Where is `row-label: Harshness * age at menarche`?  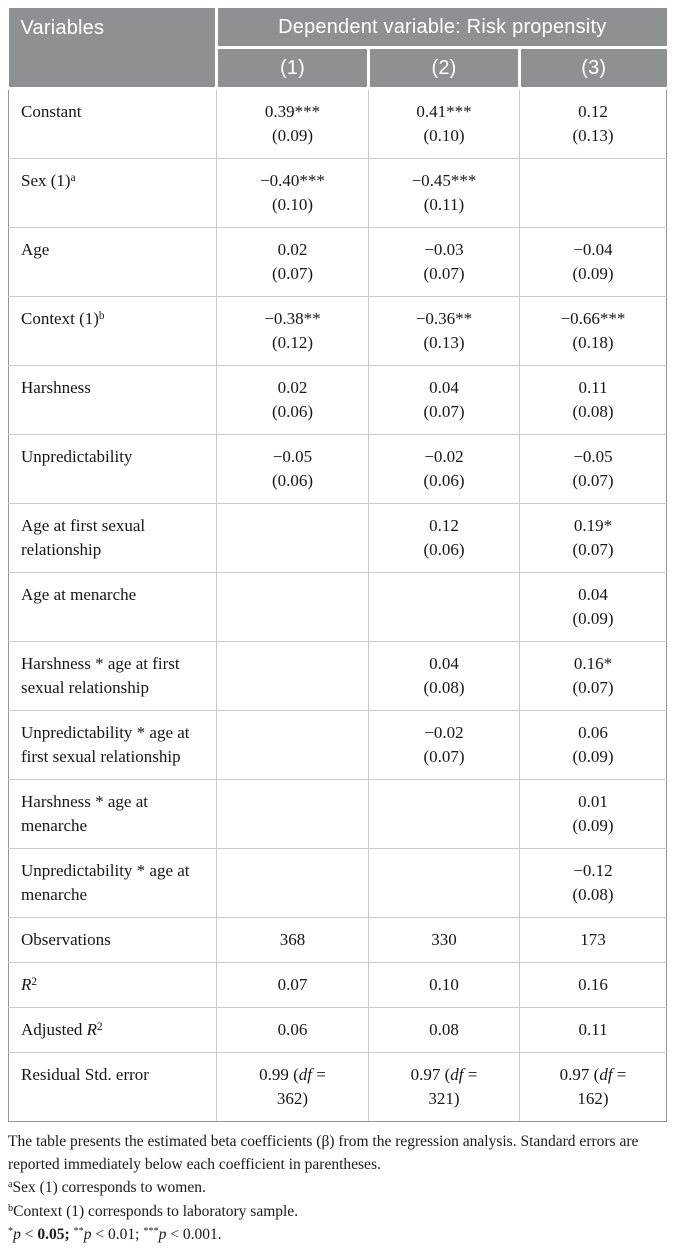 row-label: Harshness * age at menarche is located at coordinates (112, 814).